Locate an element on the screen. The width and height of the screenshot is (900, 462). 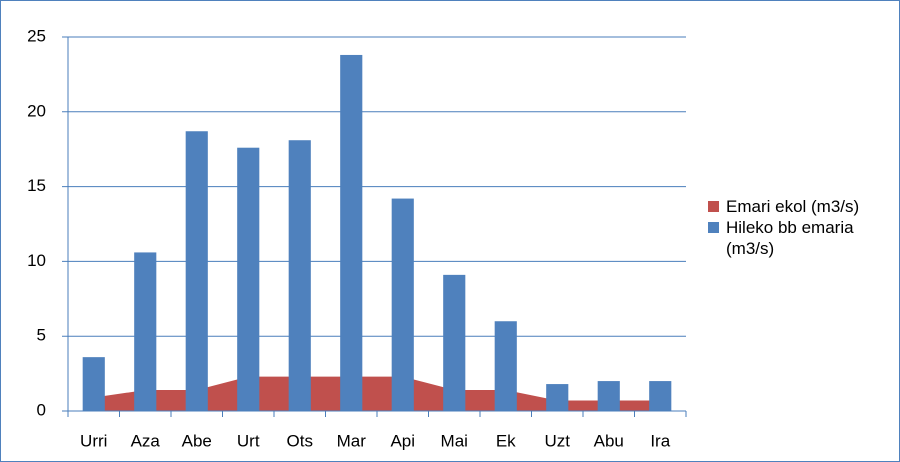
x-tick-label: Ots is located at coordinates (300, 440).